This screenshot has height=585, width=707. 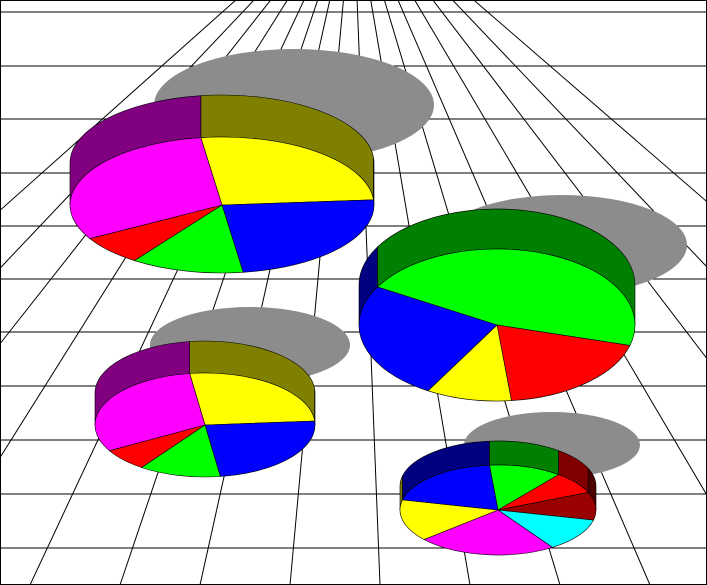 I want to click on pie-rim, so click(x=498, y=475).